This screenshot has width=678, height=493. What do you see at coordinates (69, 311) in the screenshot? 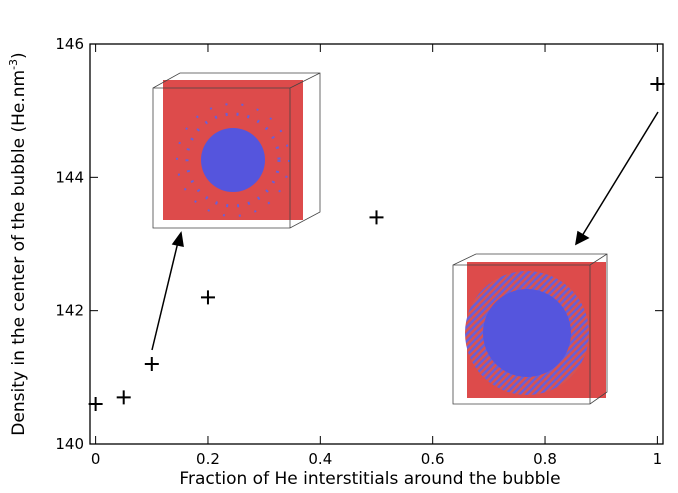
I see `y-tick-label: 142` at bounding box center [69, 311].